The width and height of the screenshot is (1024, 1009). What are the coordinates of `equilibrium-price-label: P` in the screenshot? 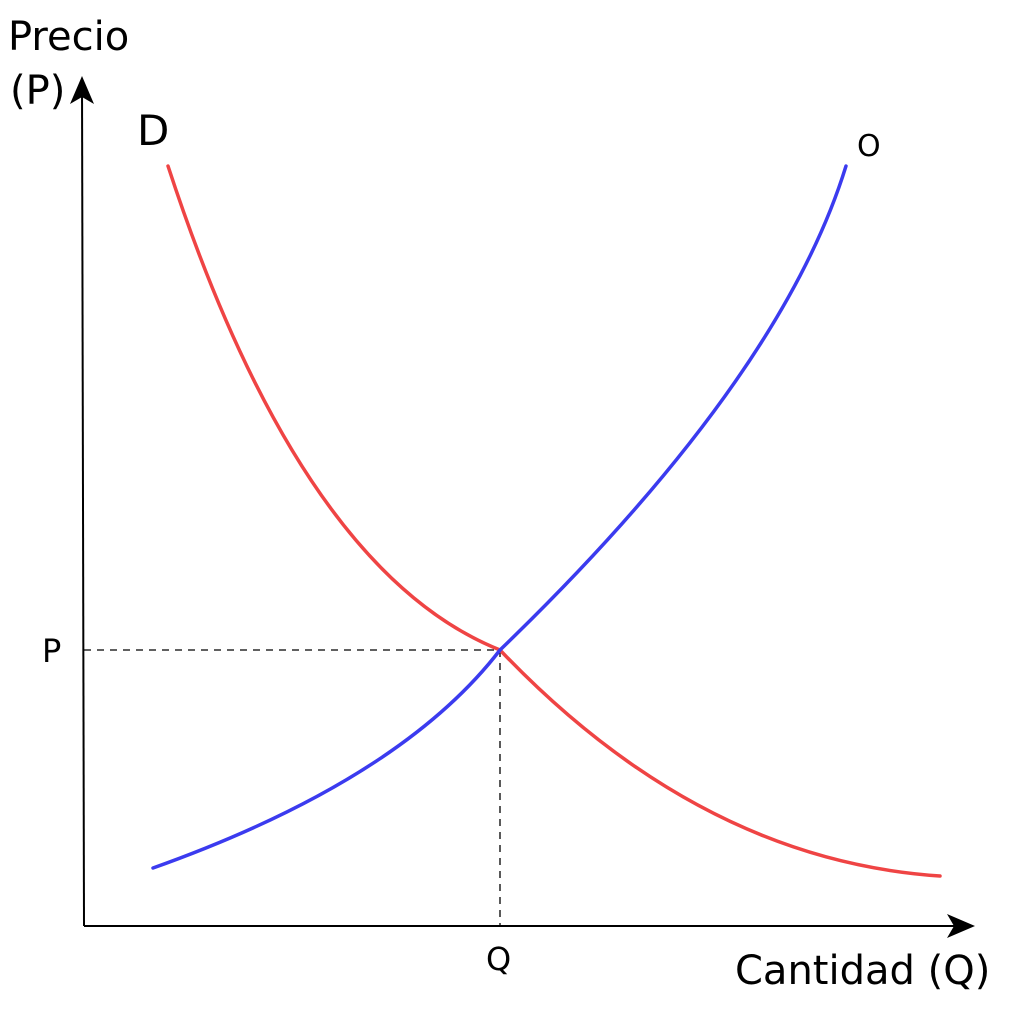 It's located at (51, 651).